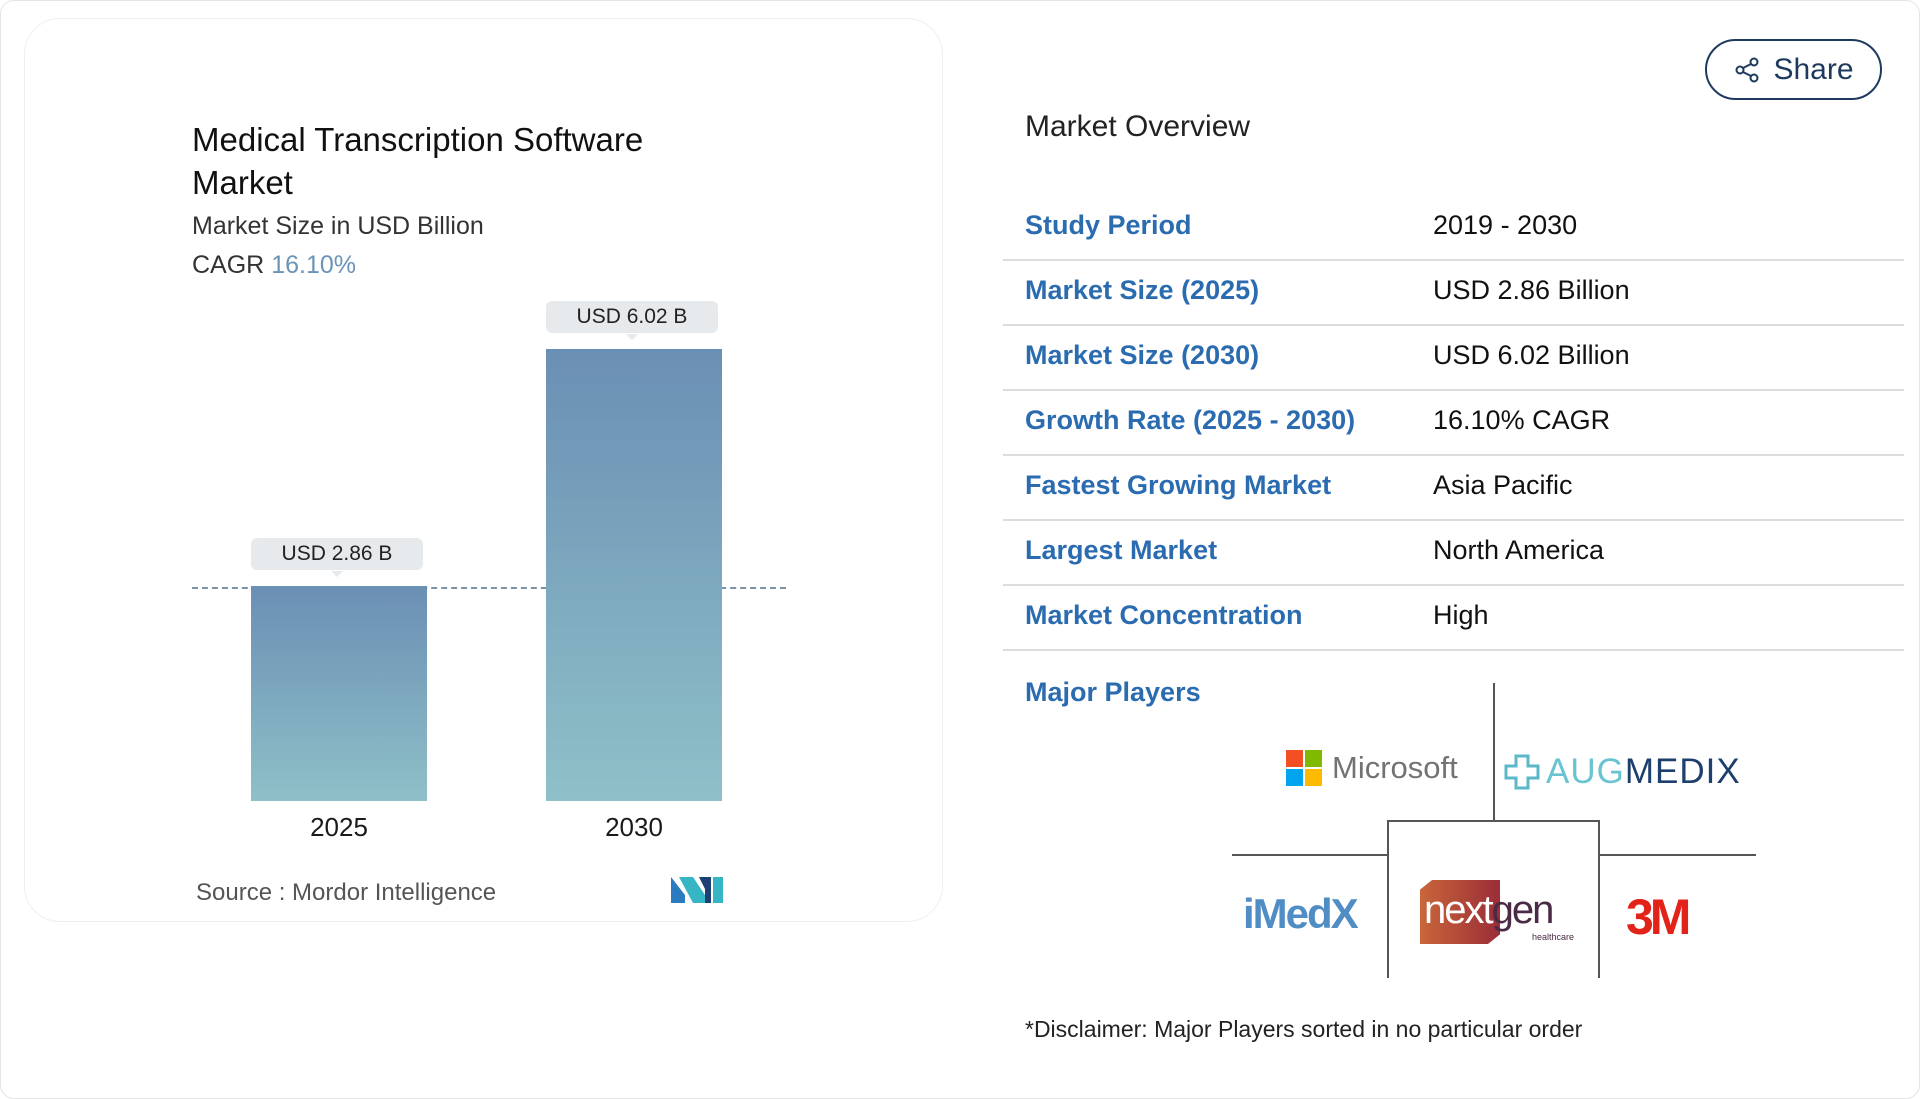 Image resolution: width=1920 pixels, height=1099 pixels. What do you see at coordinates (1502, 912) in the screenshot?
I see `player-logo-nextgen: nextgen healthcare` at bounding box center [1502, 912].